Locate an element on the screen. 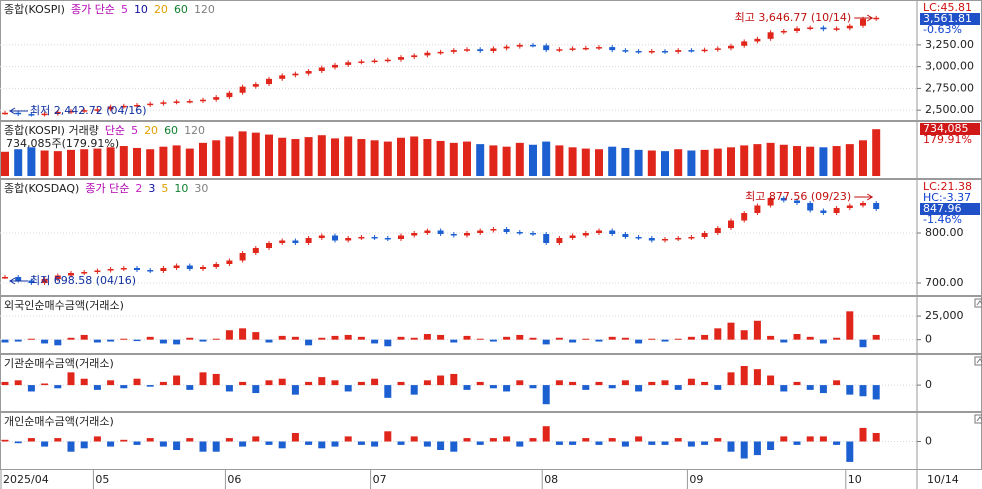  right-label: 734,085 is located at coordinates (946, 128).